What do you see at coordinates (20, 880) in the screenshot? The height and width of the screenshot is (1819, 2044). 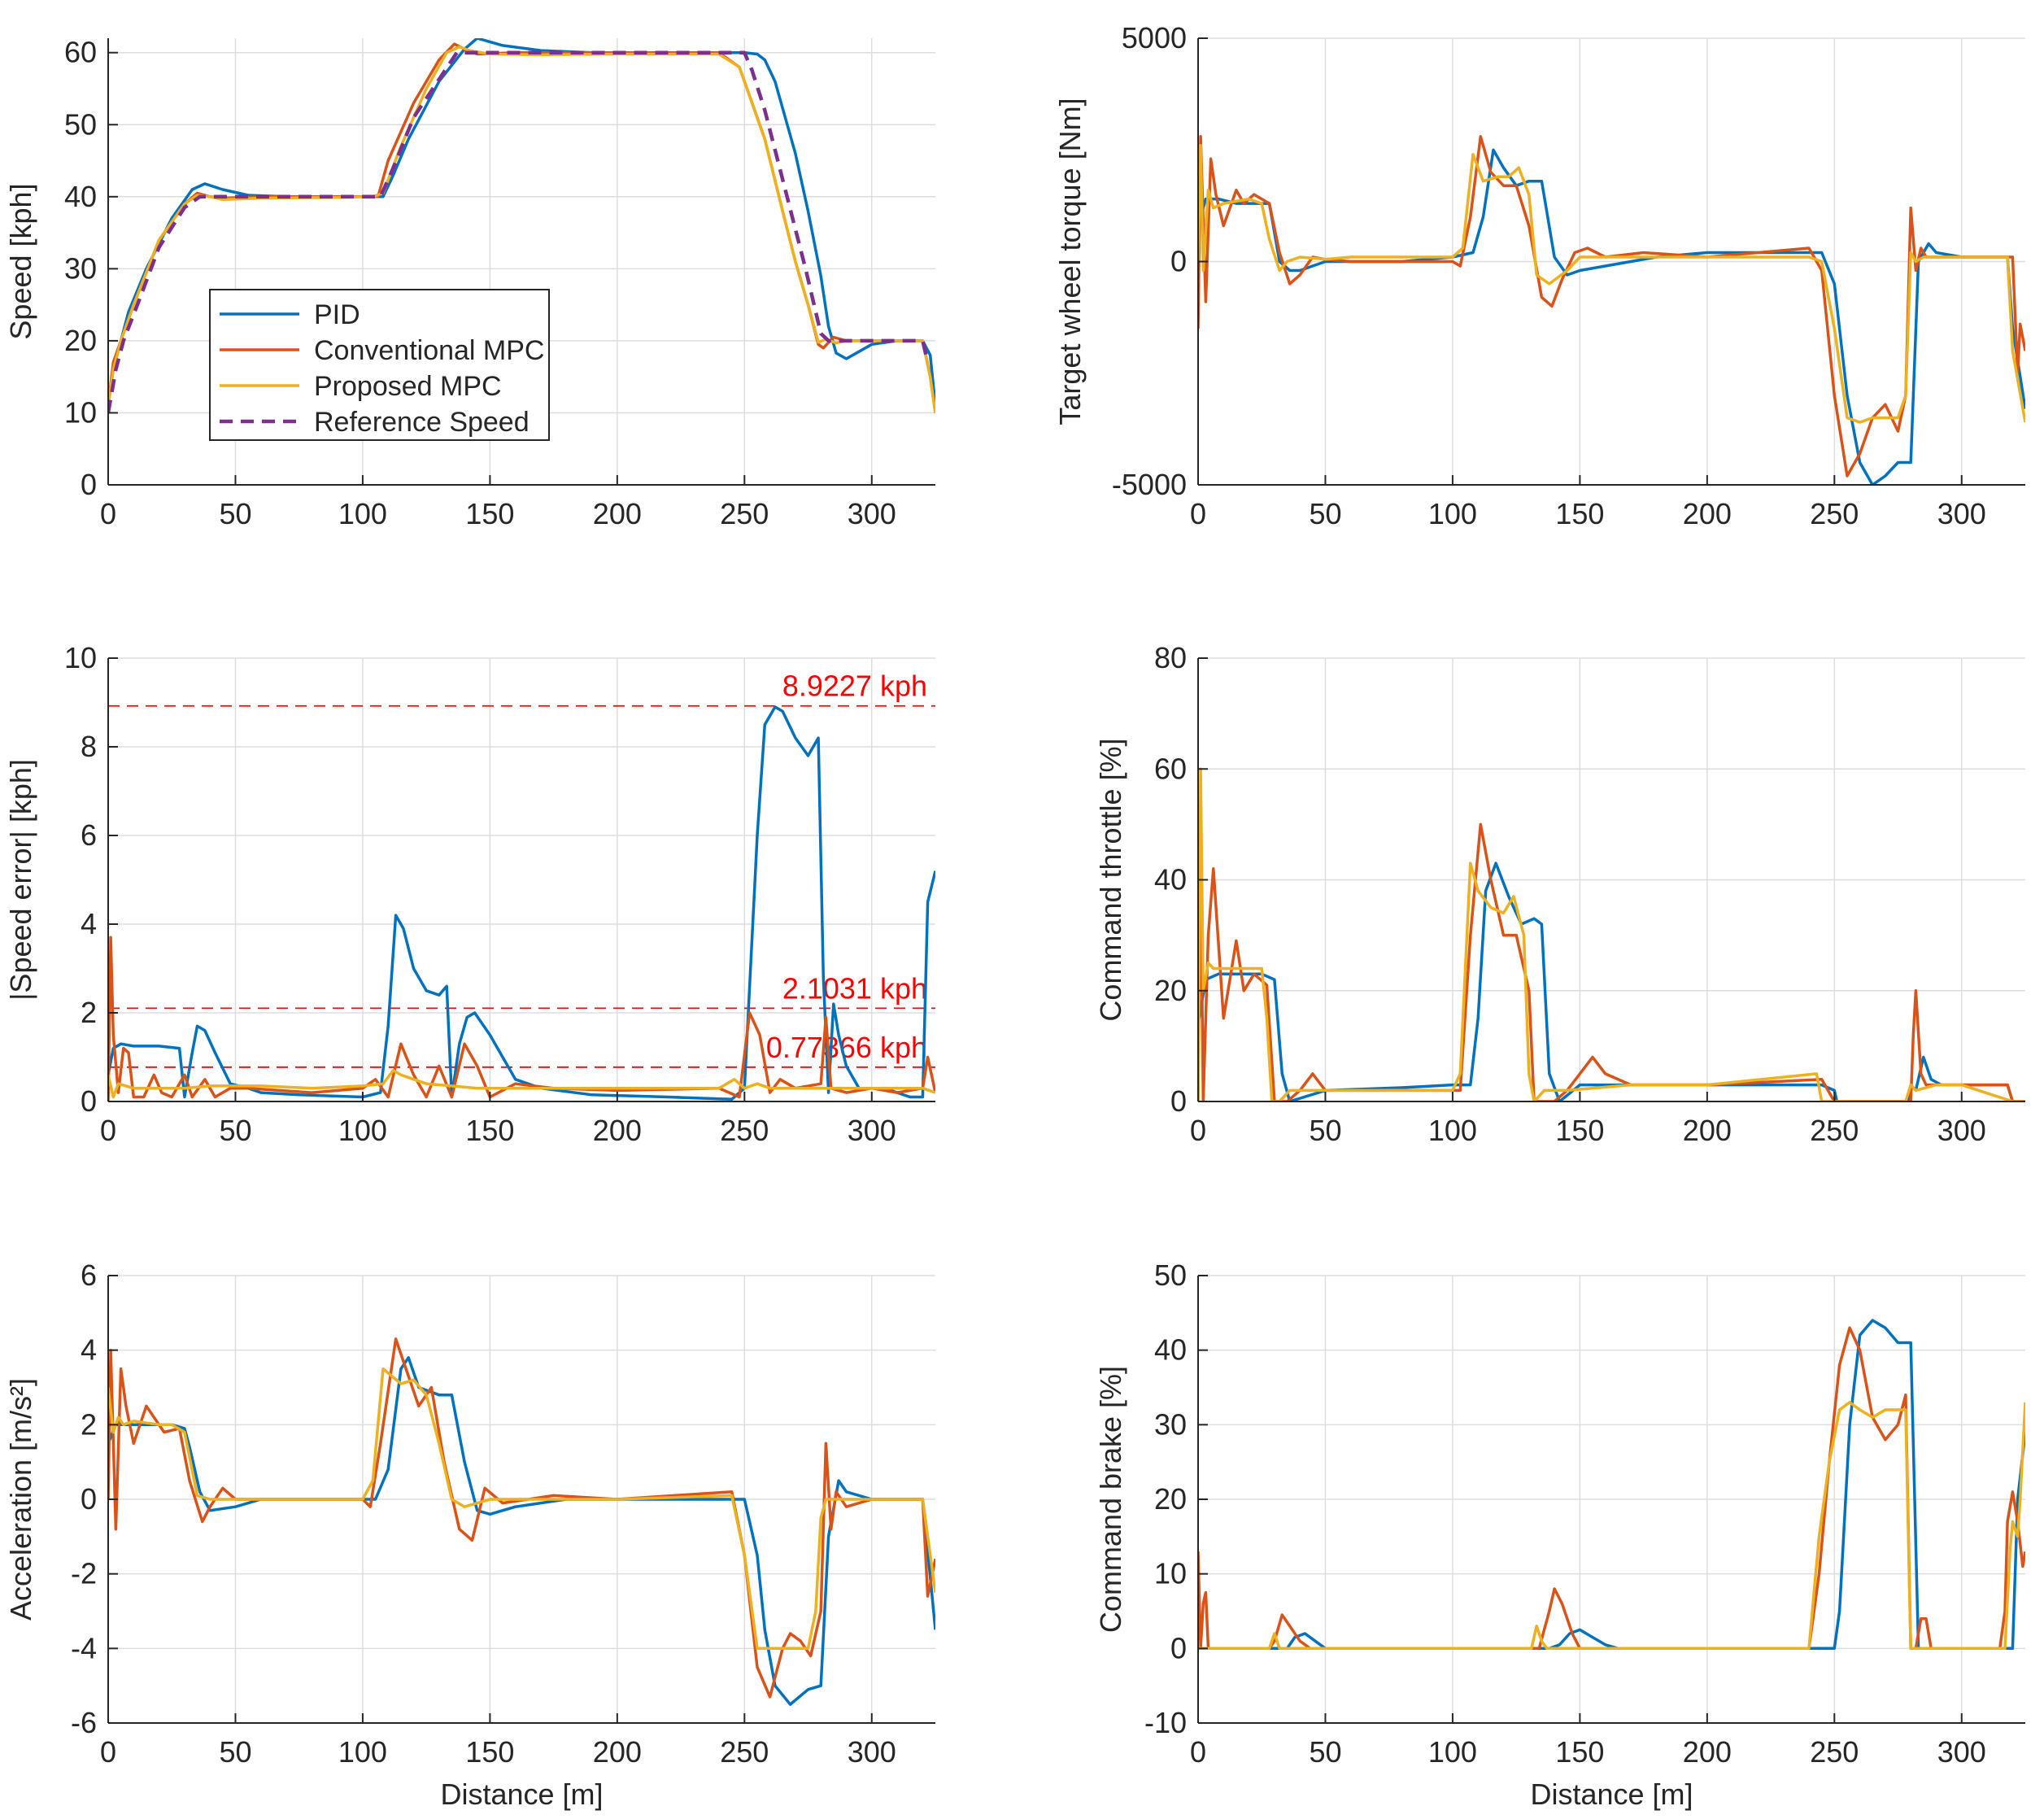 I see `y-axis-label: |Speed error| [kph]` at bounding box center [20, 880].